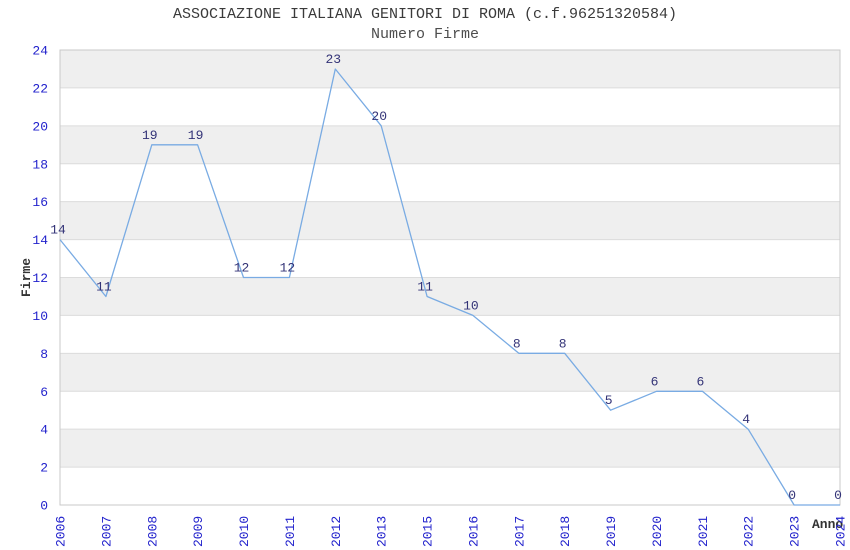  Describe the element at coordinates (473, 531) in the screenshot. I see `x-tick-label: 2016` at that location.